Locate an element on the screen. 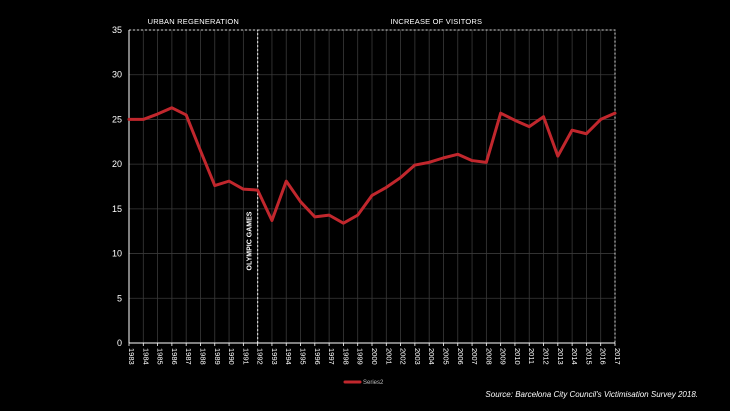 Image resolution: width=730 pixels, height=411 pixels. x-tick-label: 2000 is located at coordinates (374, 356).